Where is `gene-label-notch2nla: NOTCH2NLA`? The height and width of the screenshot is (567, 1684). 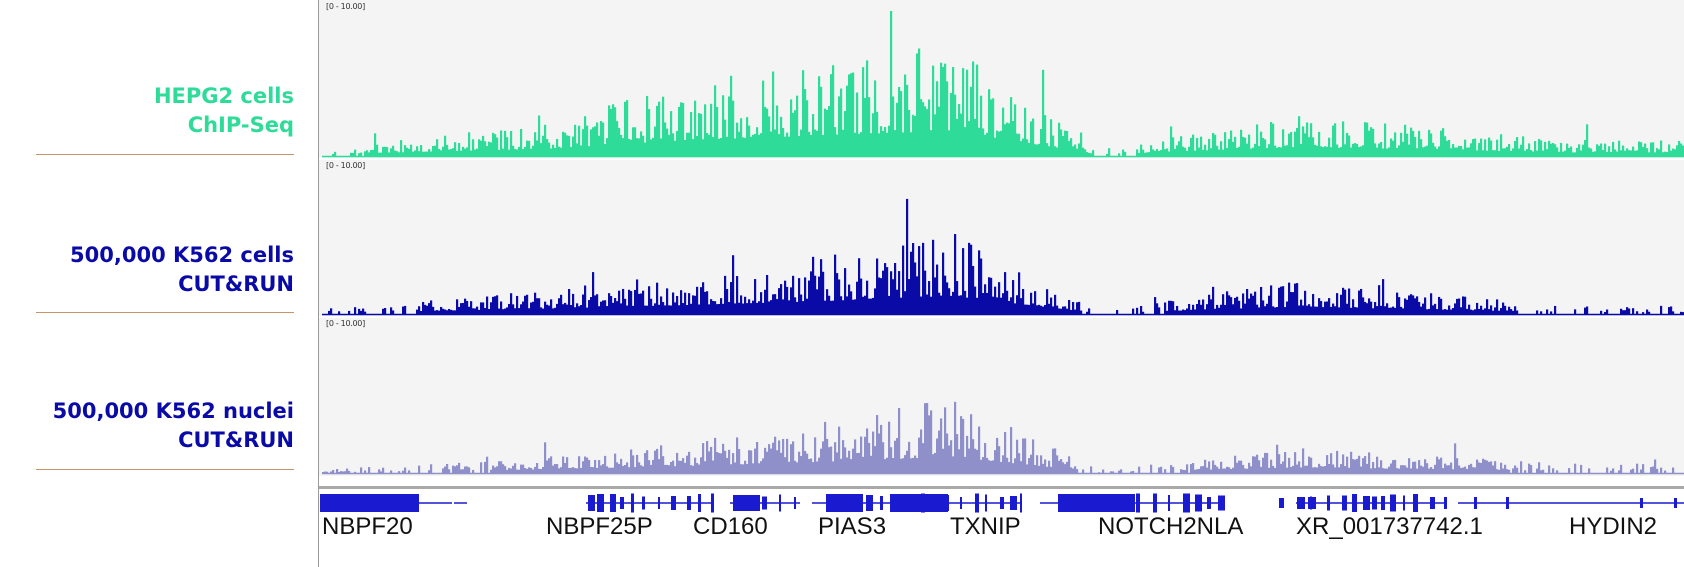 gene-label-notch2nla: NOTCH2NLA is located at coordinates (1171, 526).